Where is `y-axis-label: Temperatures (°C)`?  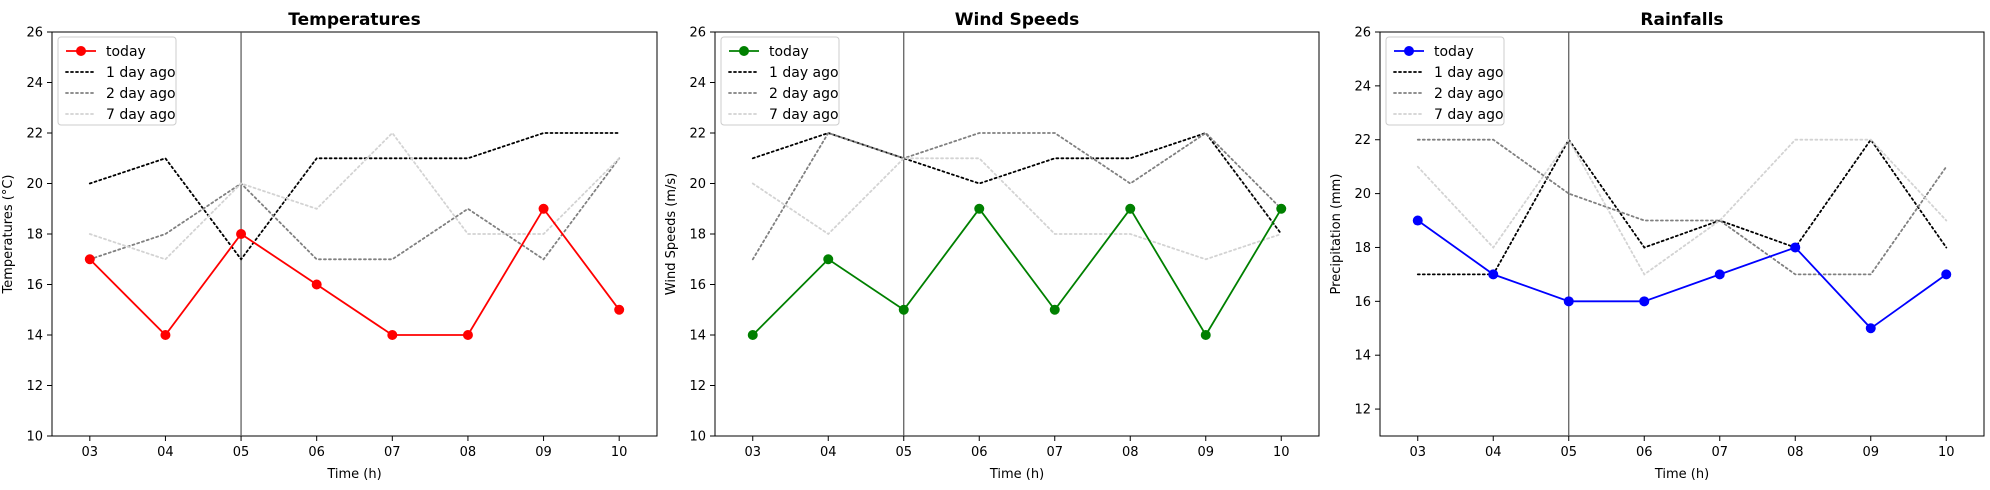 y-axis-label: Temperatures (°C) is located at coordinates (8, 235).